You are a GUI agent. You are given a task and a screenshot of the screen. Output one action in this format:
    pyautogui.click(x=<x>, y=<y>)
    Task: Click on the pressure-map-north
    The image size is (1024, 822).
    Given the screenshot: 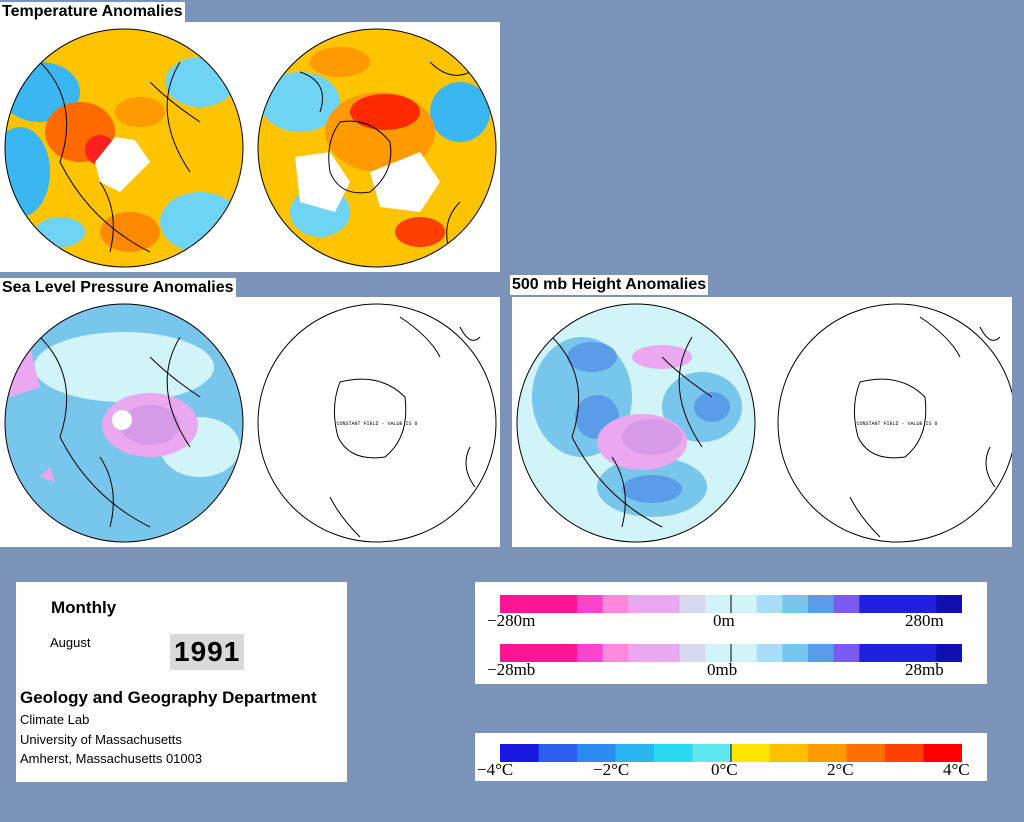 What is the action you would take?
    pyautogui.click(x=124, y=423)
    